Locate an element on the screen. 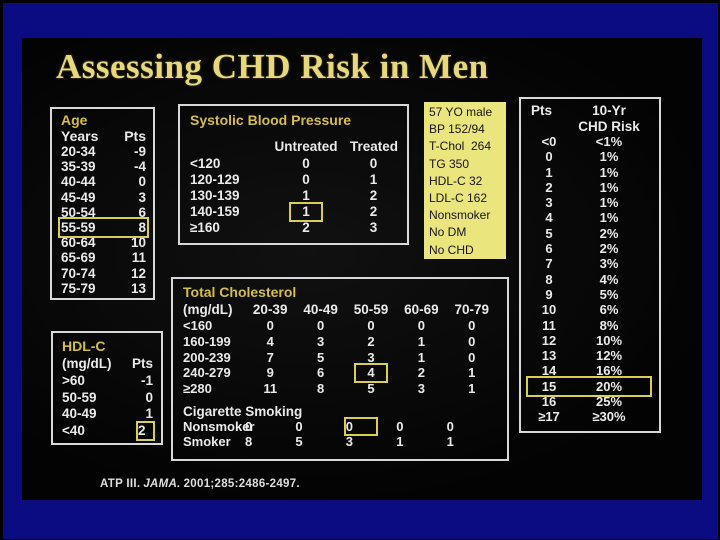 This screenshot has height=540, width=720. highlighted-points-cell: 4 is located at coordinates (371, 373).